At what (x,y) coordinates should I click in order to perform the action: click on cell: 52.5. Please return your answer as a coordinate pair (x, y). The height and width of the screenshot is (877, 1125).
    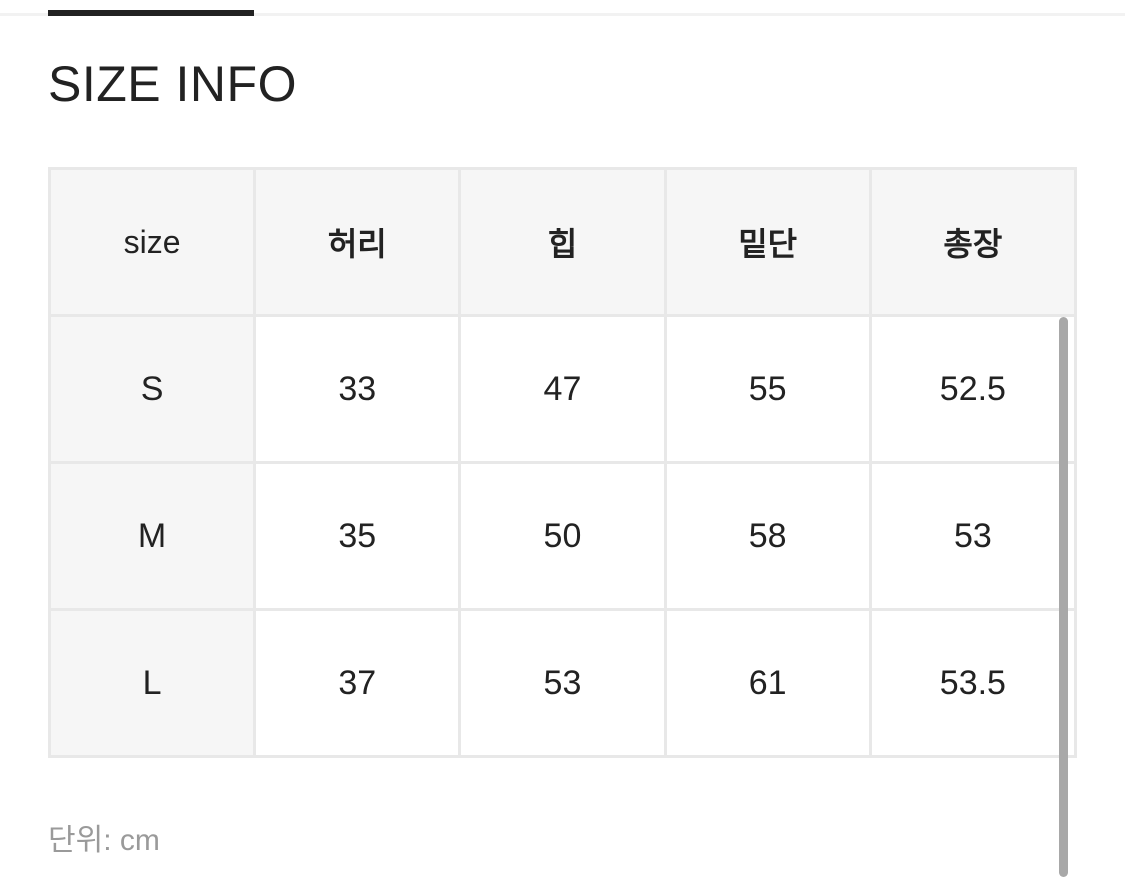
    Looking at the image, I should click on (973, 389).